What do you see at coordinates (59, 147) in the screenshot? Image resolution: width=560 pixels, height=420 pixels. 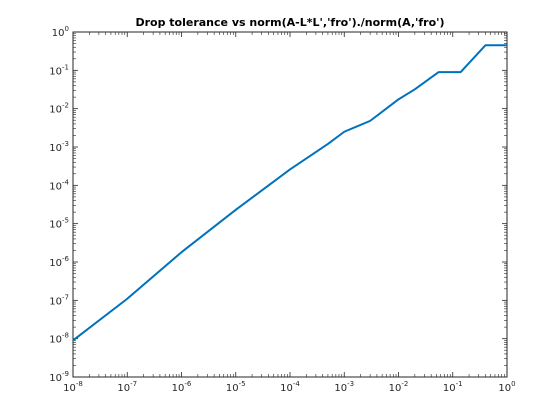 I see `y-tick-label: 10⁻³` at bounding box center [59, 147].